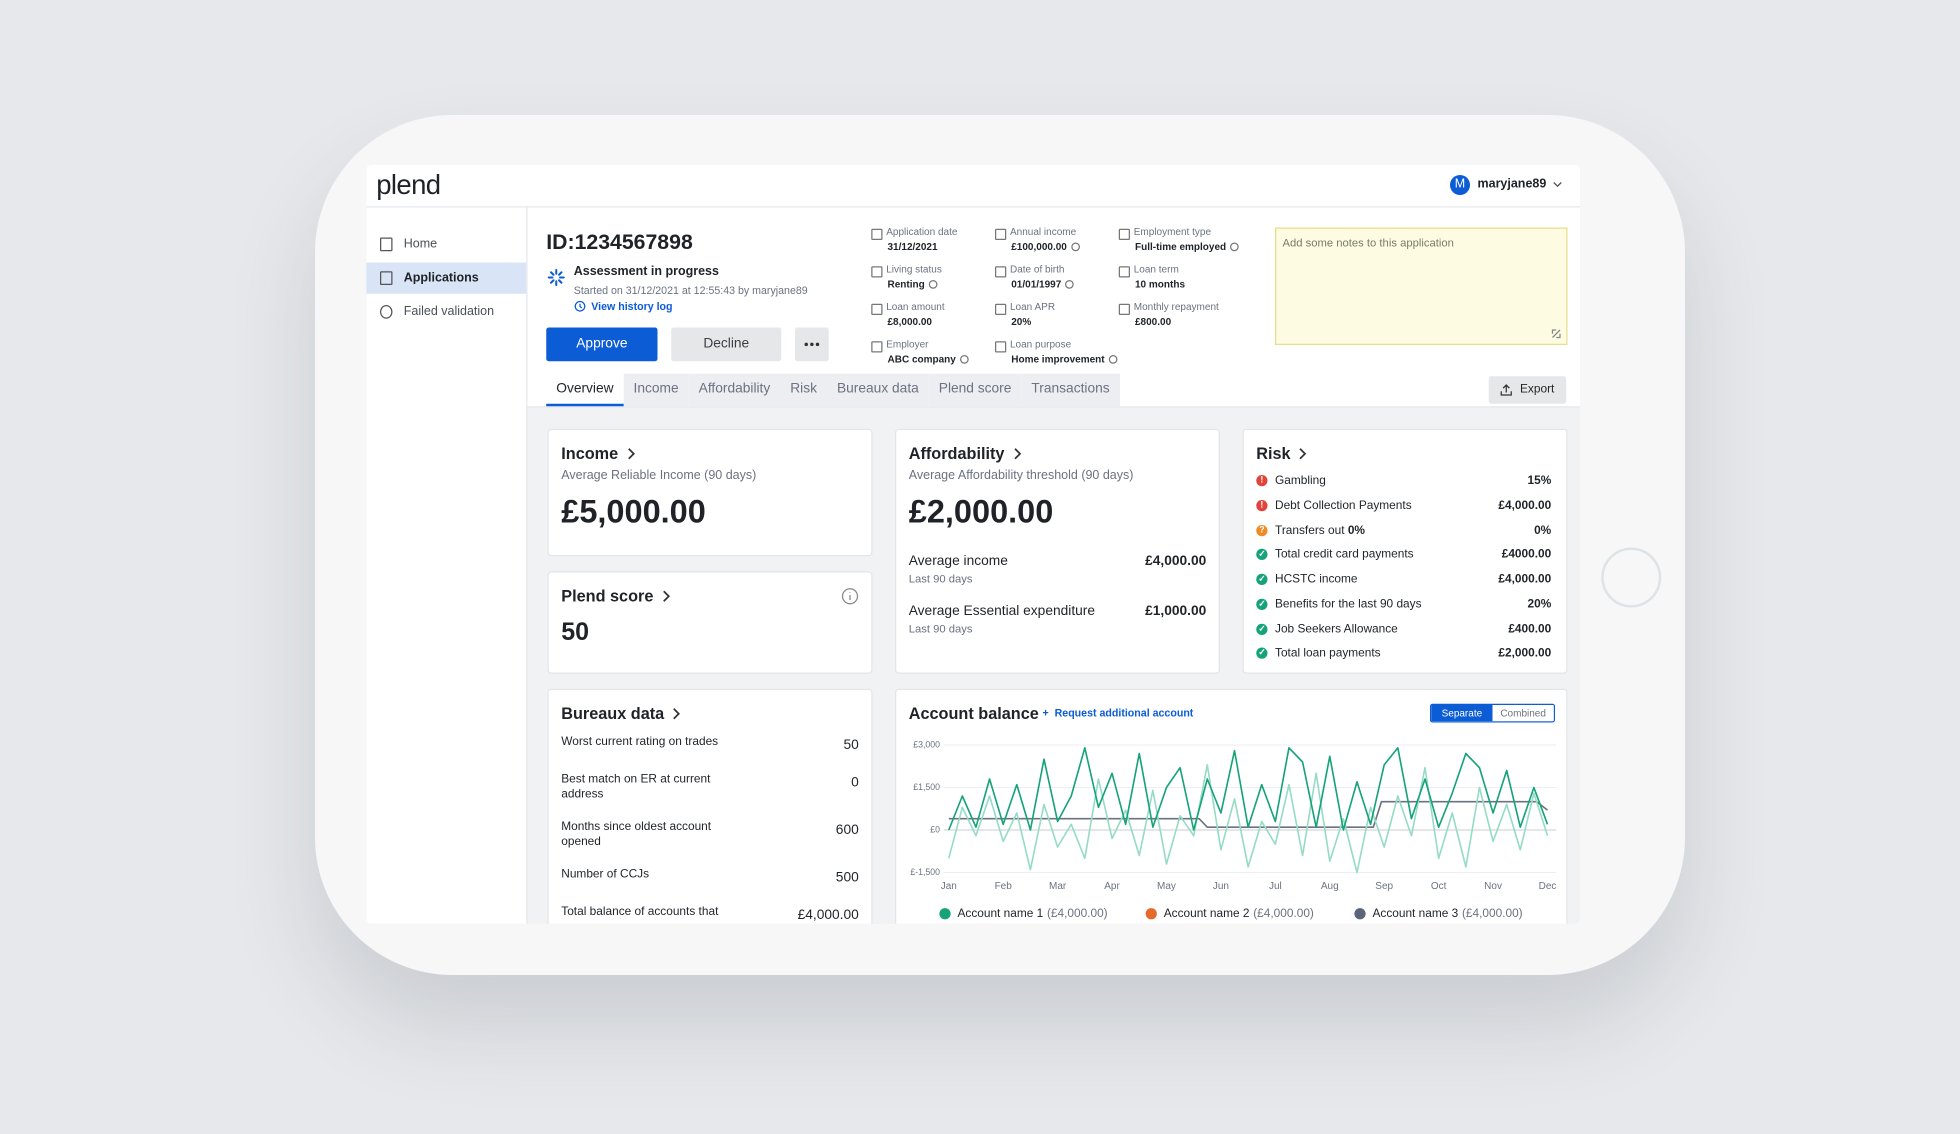 The height and width of the screenshot is (1134, 1960). I want to click on tab: Affordability, so click(734, 390).